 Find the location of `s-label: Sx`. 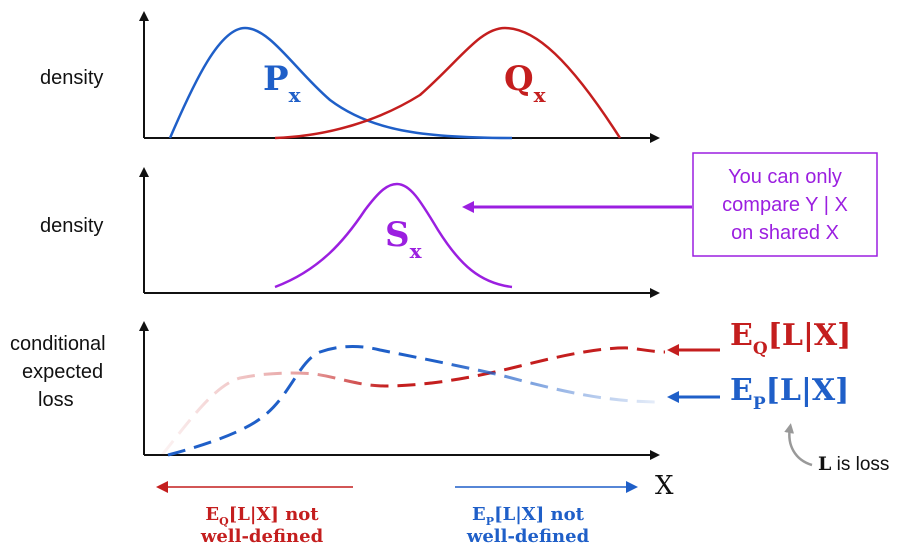

s-label: Sx is located at coordinates (404, 239).